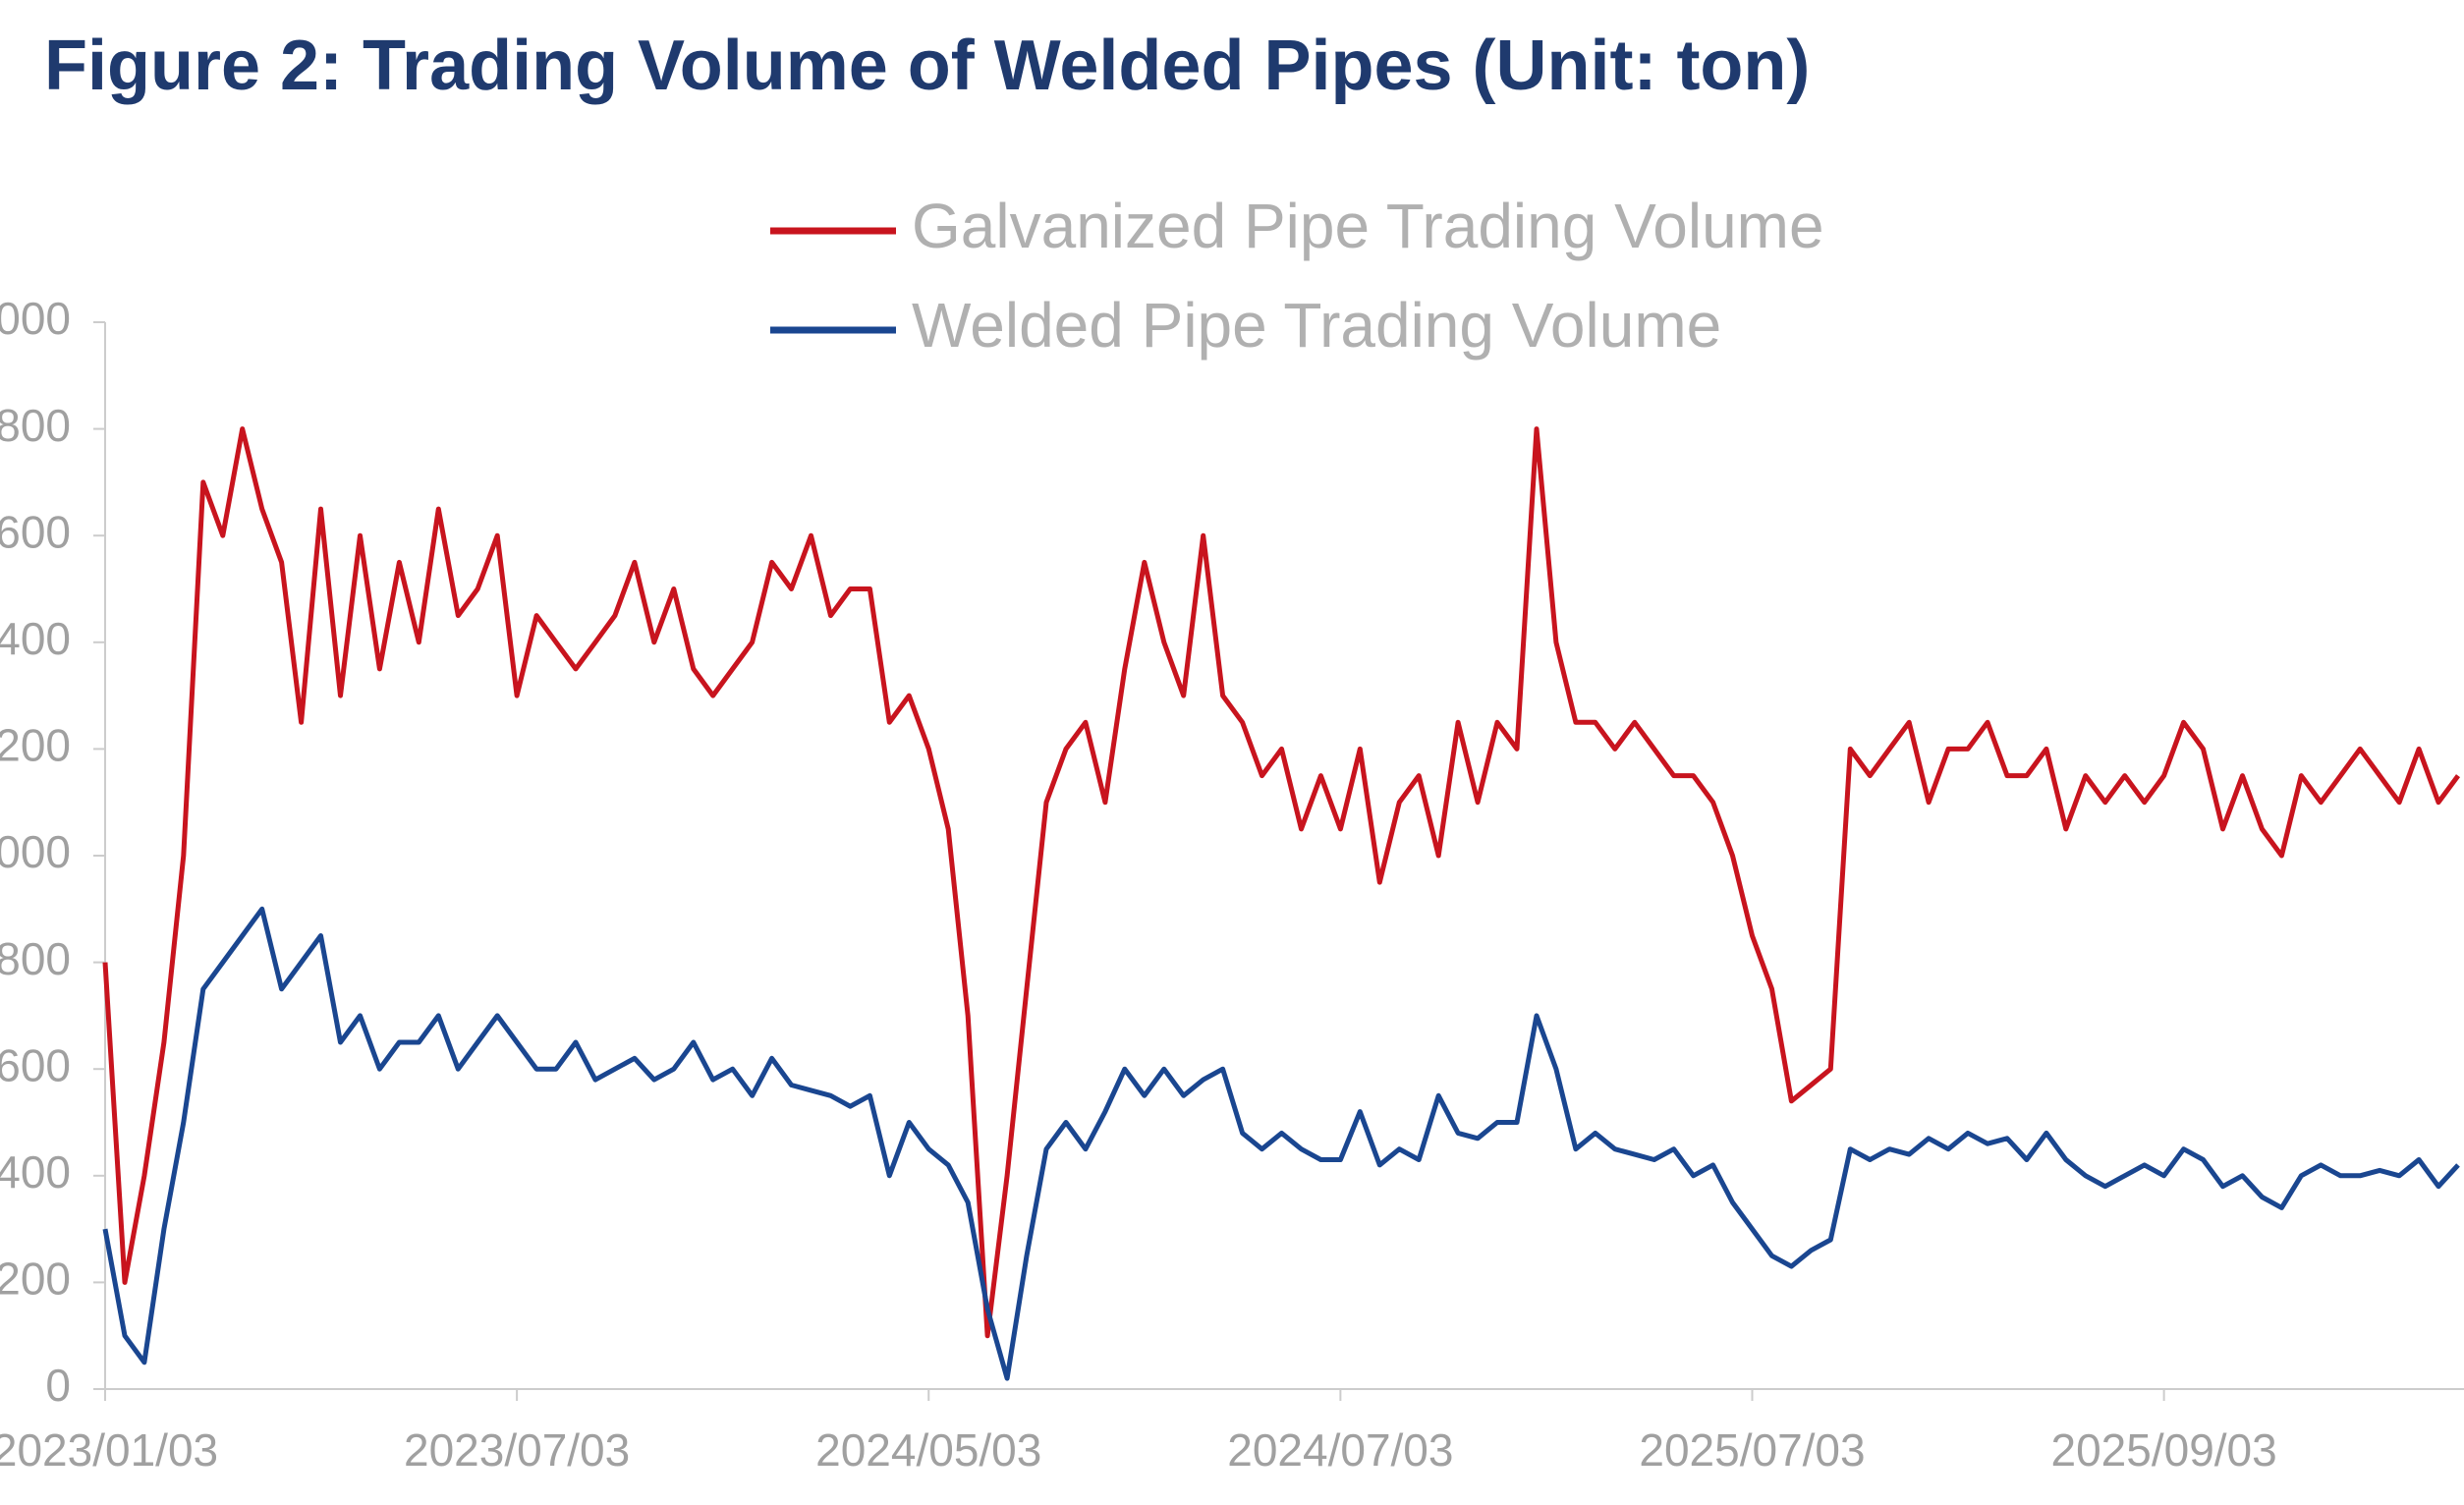  I want to click on x-tick-label: 2024/07/03, so click(1340, 1450).